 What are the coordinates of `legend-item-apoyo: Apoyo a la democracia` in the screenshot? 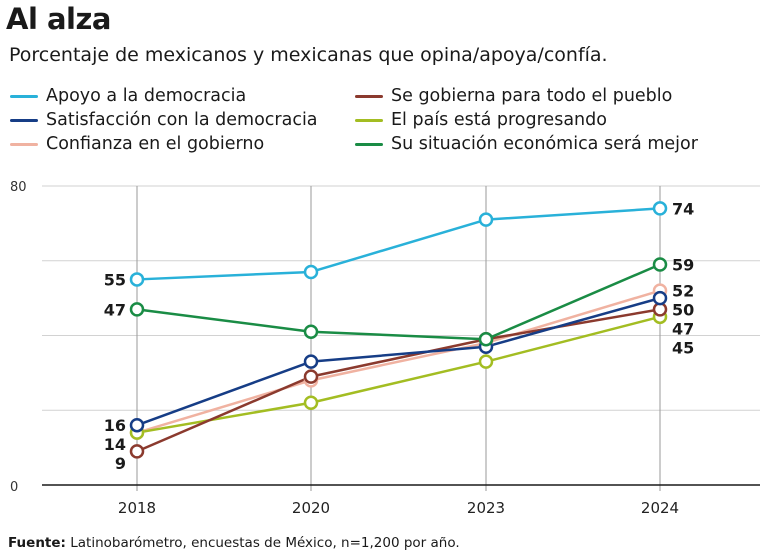 It's located at (128, 96).